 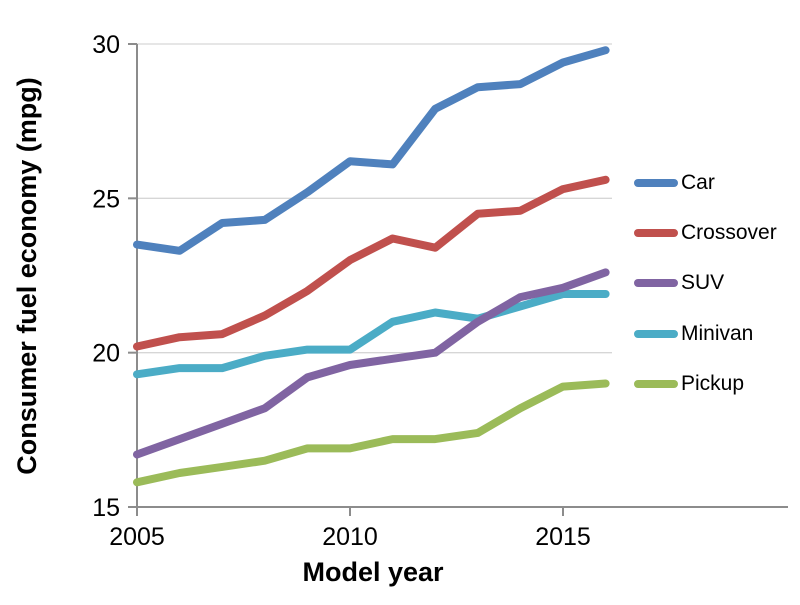 I want to click on series-line-minivan, so click(x=371, y=334).